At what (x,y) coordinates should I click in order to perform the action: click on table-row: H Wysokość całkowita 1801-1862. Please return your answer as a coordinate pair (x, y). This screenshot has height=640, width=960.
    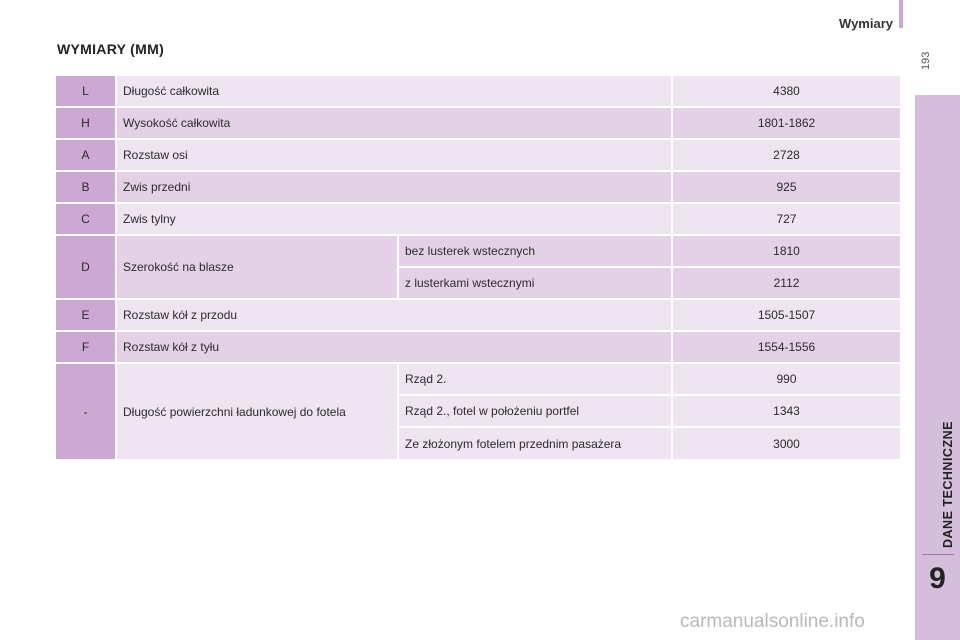
    Looking at the image, I should click on (479, 124).